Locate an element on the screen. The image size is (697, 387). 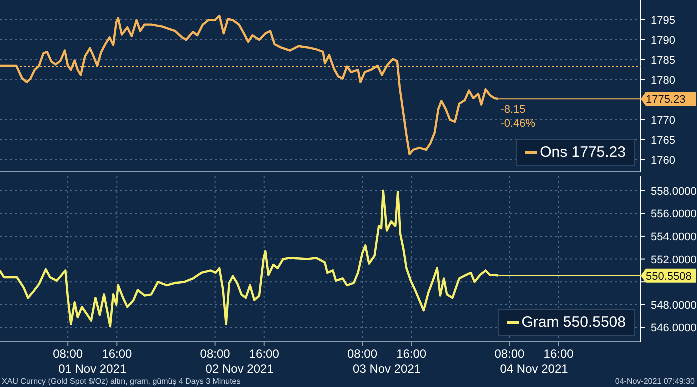
y-tick-label: 558.0000 is located at coordinates (674, 192).